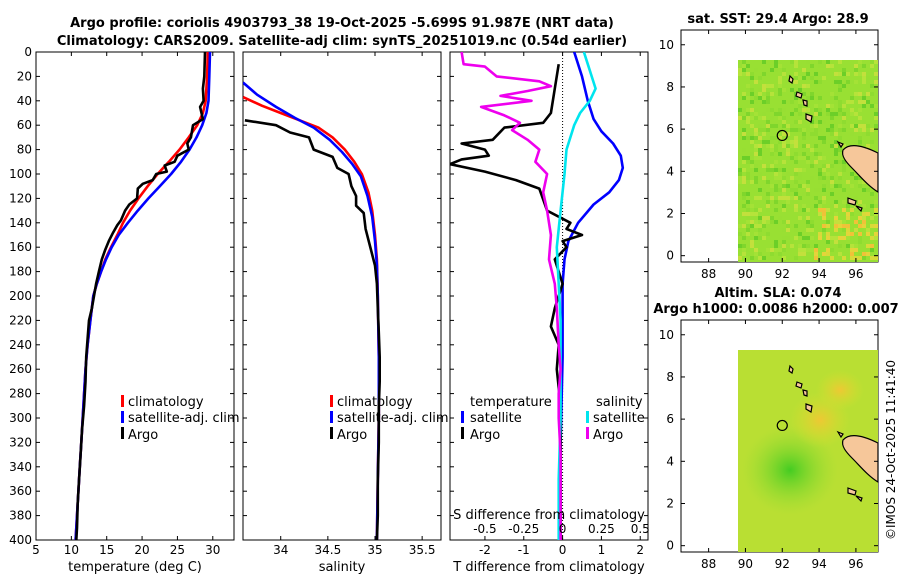 The height and width of the screenshot is (580, 900). What do you see at coordinates (891, 450) in the screenshot?
I see `credit-label: ©IMOS 24-Oct-2025 11:41:40` at bounding box center [891, 450].